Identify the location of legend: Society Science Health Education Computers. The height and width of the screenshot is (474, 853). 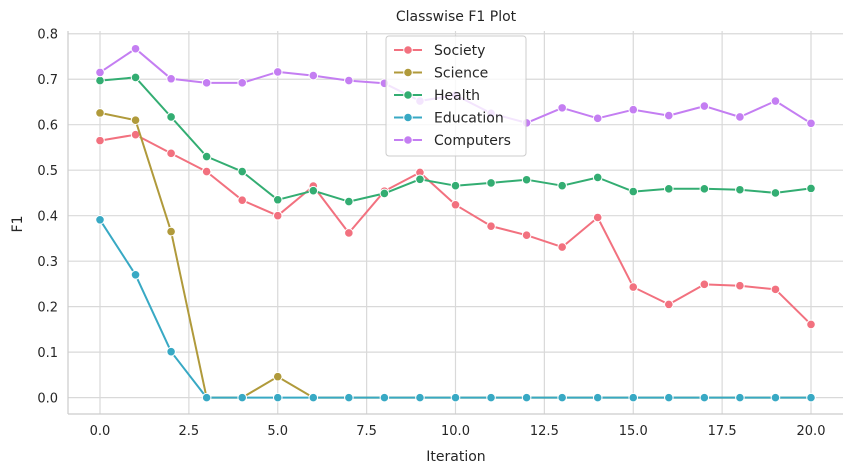
(456, 96).